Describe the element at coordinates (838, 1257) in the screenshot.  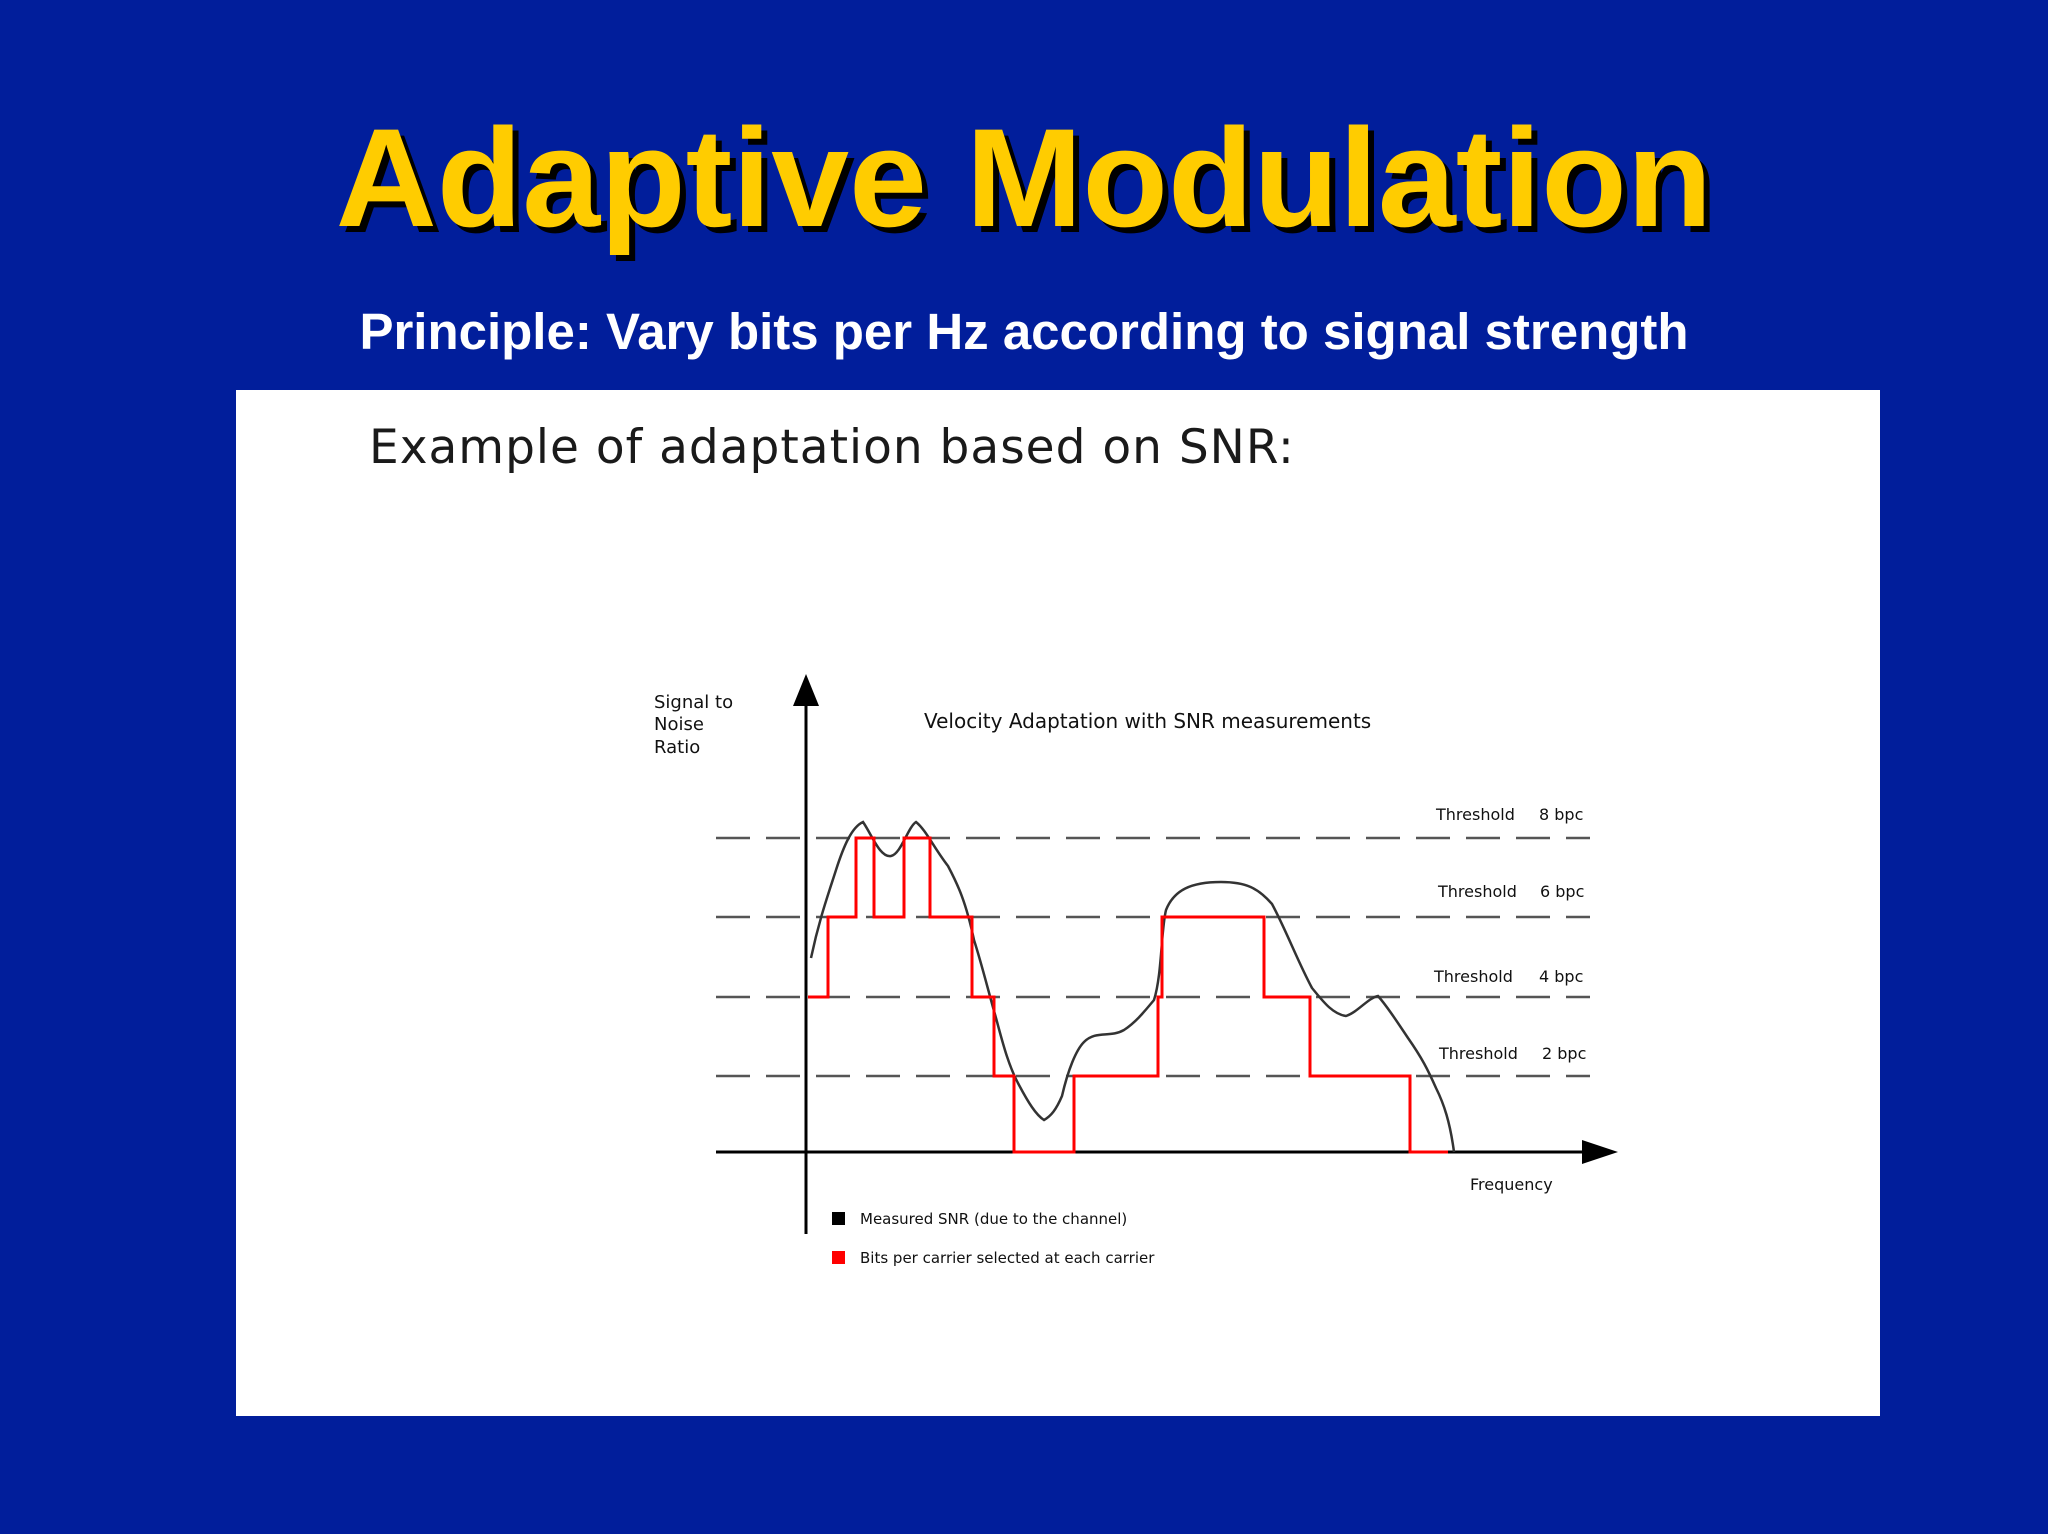
I see `legend-swatch-bits` at that location.